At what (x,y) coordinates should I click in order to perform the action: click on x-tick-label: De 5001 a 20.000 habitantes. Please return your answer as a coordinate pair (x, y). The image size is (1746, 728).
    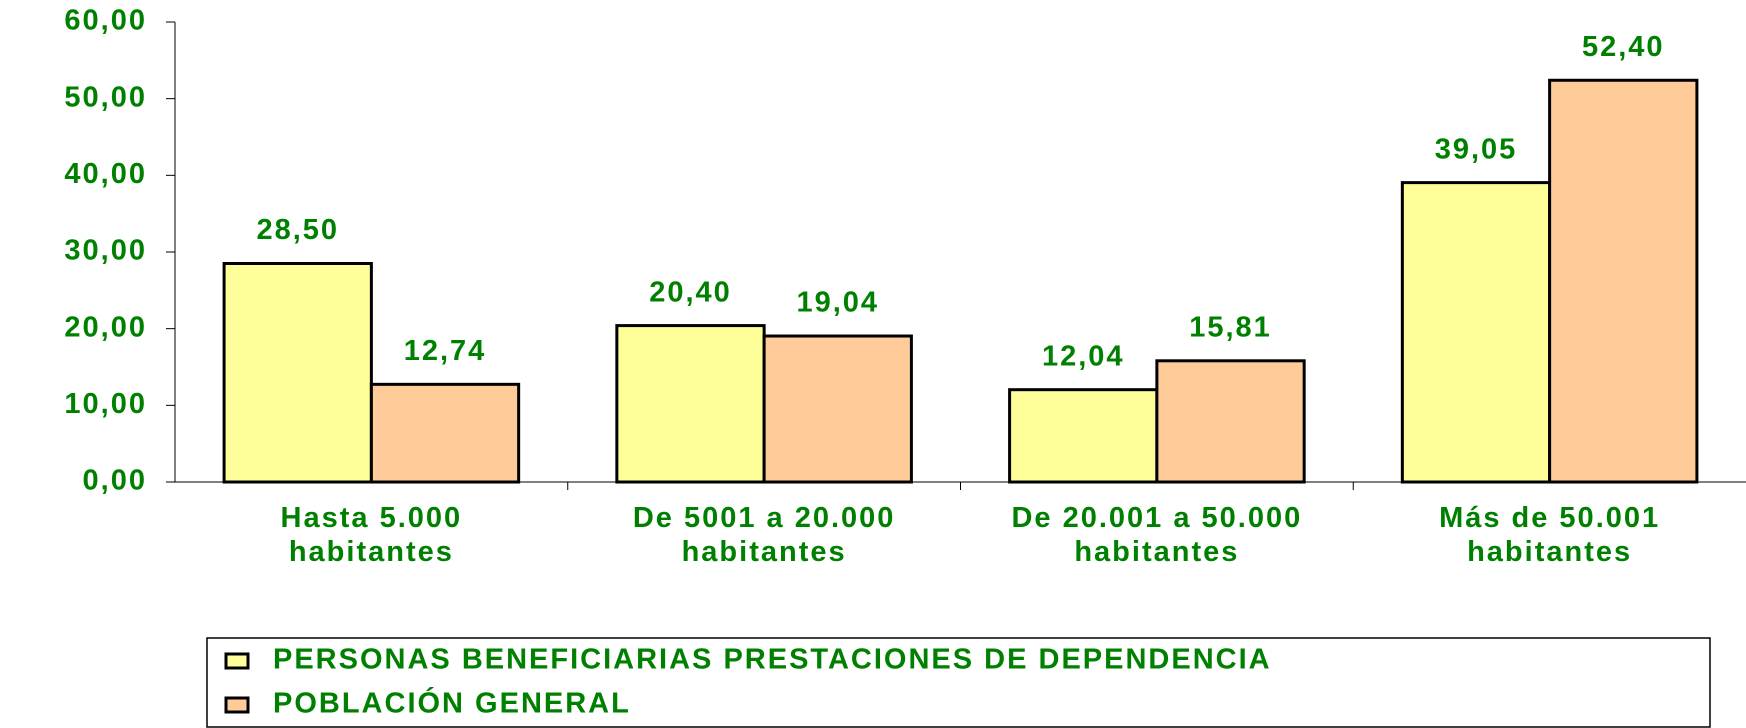
    Looking at the image, I should click on (764, 535).